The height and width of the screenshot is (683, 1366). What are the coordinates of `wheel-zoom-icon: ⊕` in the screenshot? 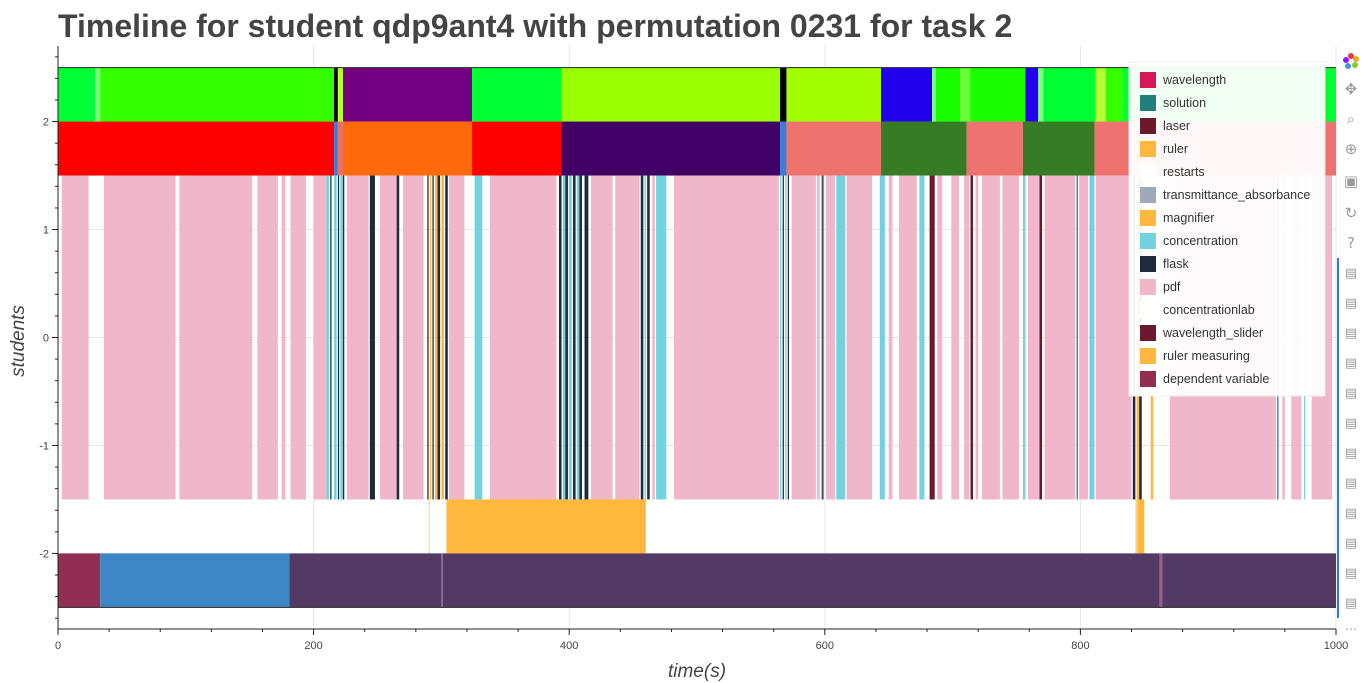 It's located at (1351, 149).